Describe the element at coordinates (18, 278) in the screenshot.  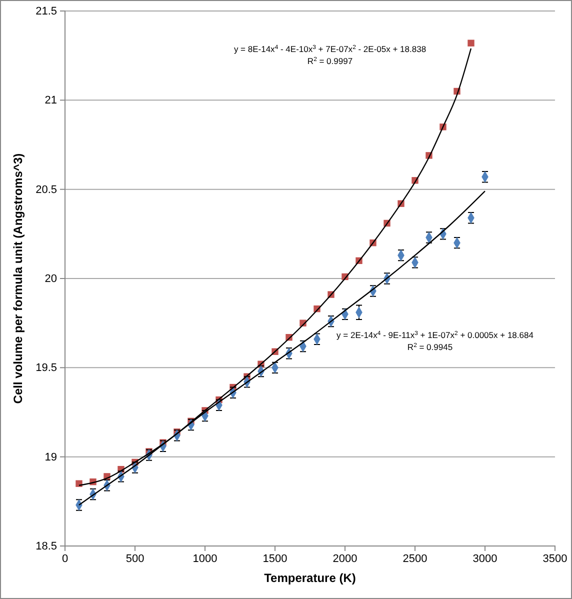
I see `y-axis-title: Cell volume per formula unit (Angstroms^3)` at that location.